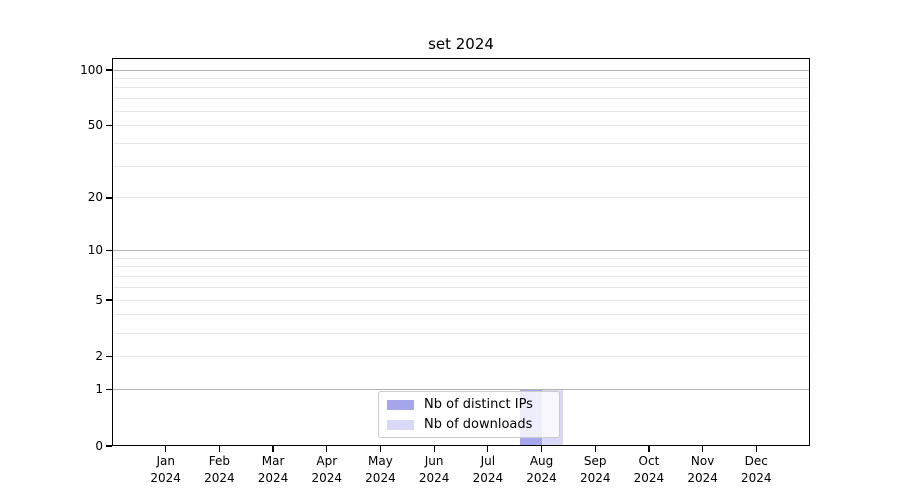 The height and width of the screenshot is (500, 900). Describe the element at coordinates (756, 469) in the screenshot. I see `x-tick-label: Dec 2024` at that location.